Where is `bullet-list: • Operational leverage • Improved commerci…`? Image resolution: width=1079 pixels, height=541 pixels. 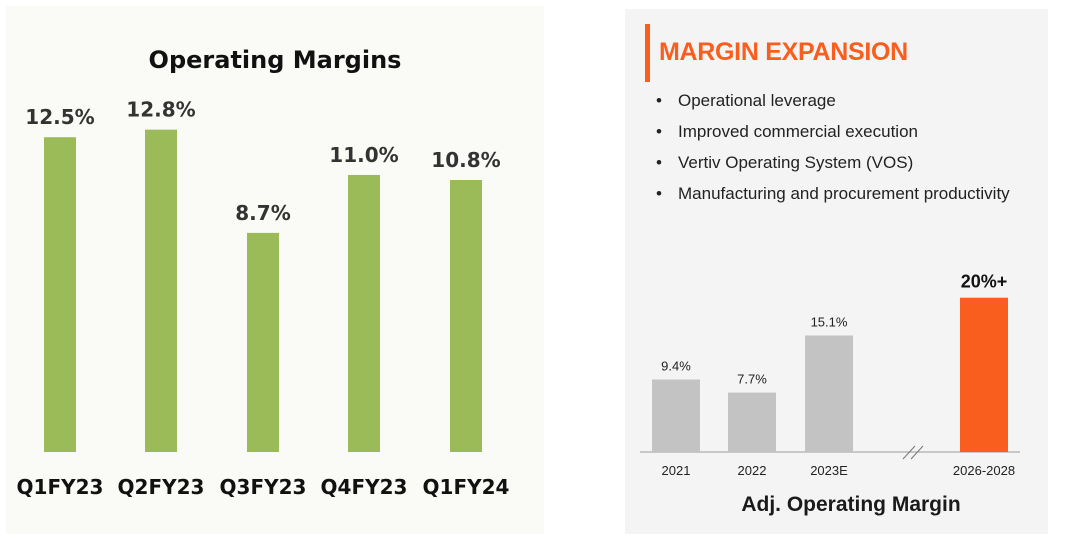
bullet-list: • Operational leverage • Improved commerci… is located at coordinates (833, 151).